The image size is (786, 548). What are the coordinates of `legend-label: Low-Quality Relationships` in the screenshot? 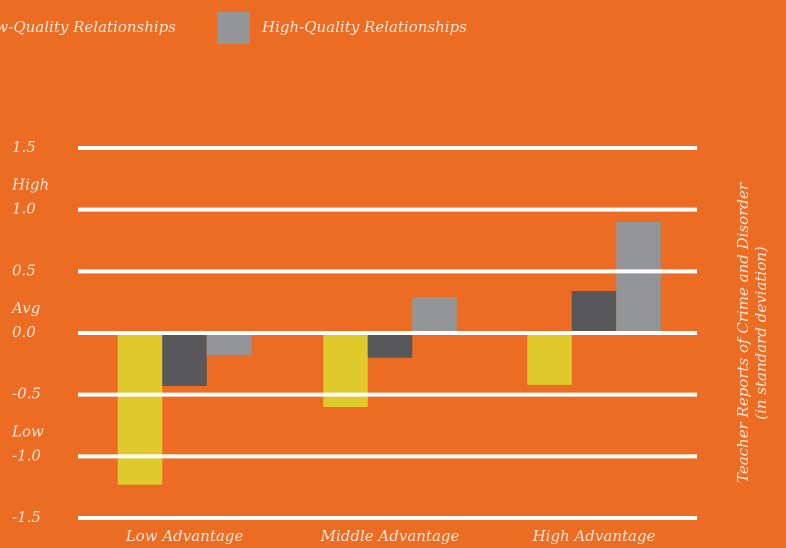 It's located at (88, 27).